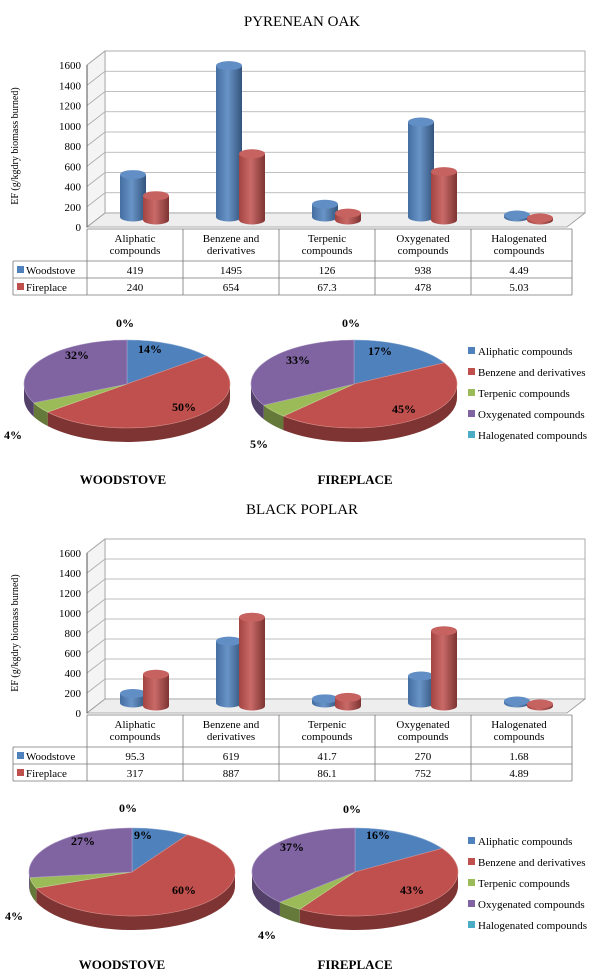 The width and height of the screenshot is (603, 974). I want to click on pie-percent-label: 9%, so click(143, 835).